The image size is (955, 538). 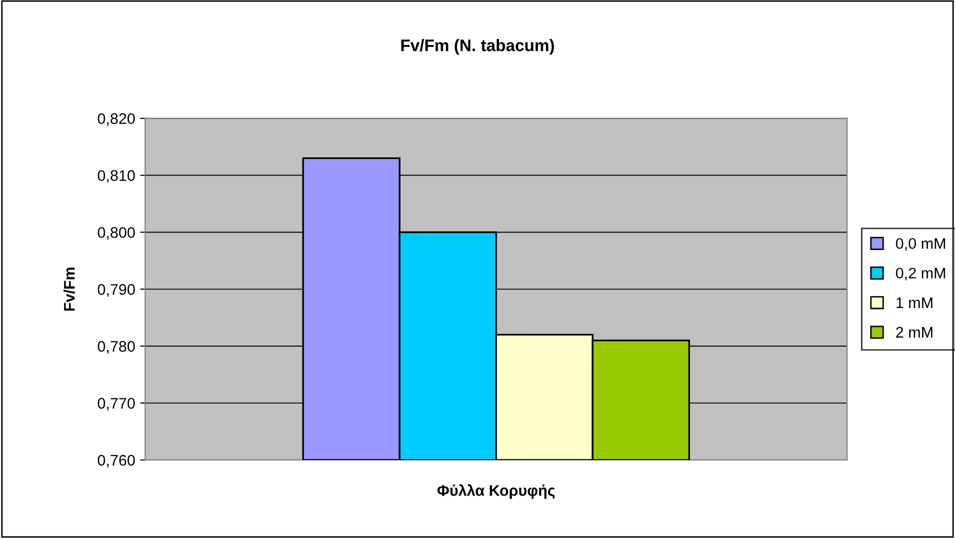 What do you see at coordinates (477, 47) in the screenshot?
I see `chart-title: Fv/Fm (N. tabacum)` at bounding box center [477, 47].